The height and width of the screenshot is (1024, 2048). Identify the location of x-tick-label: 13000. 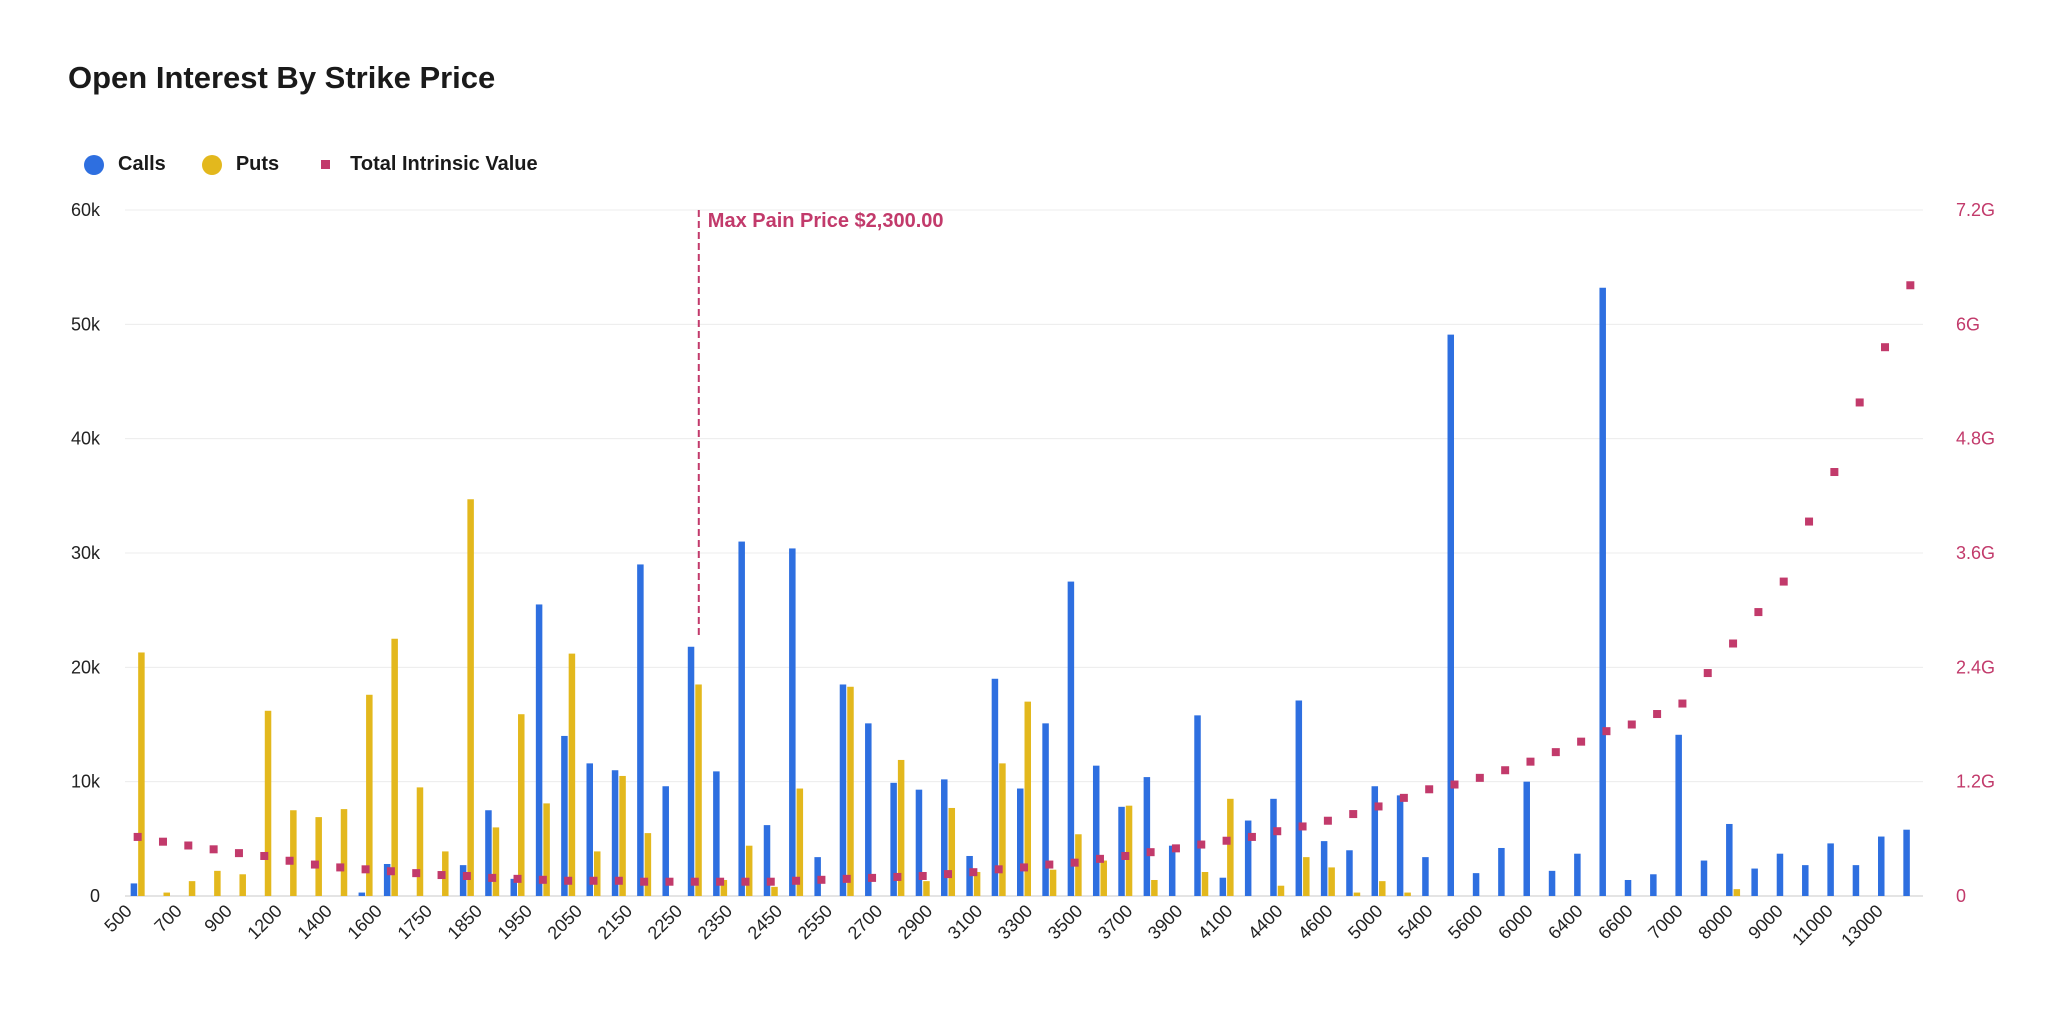
(1862, 926).